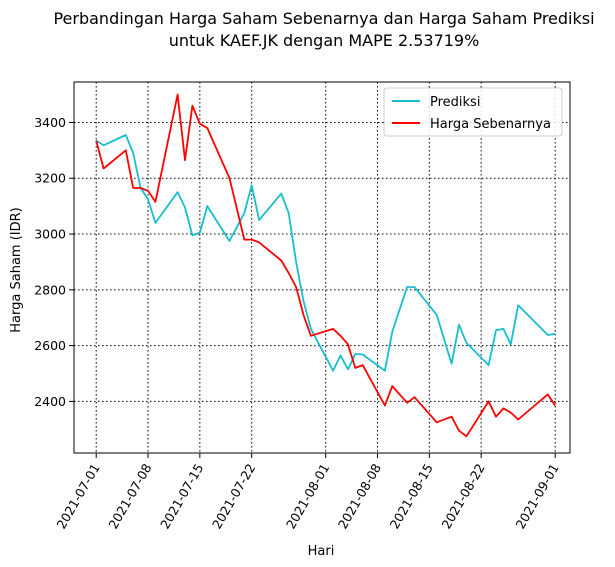 The width and height of the screenshot is (615, 567). What do you see at coordinates (462, 496) in the screenshot?
I see `x-tick-label: 2021-08-22` at bounding box center [462, 496].